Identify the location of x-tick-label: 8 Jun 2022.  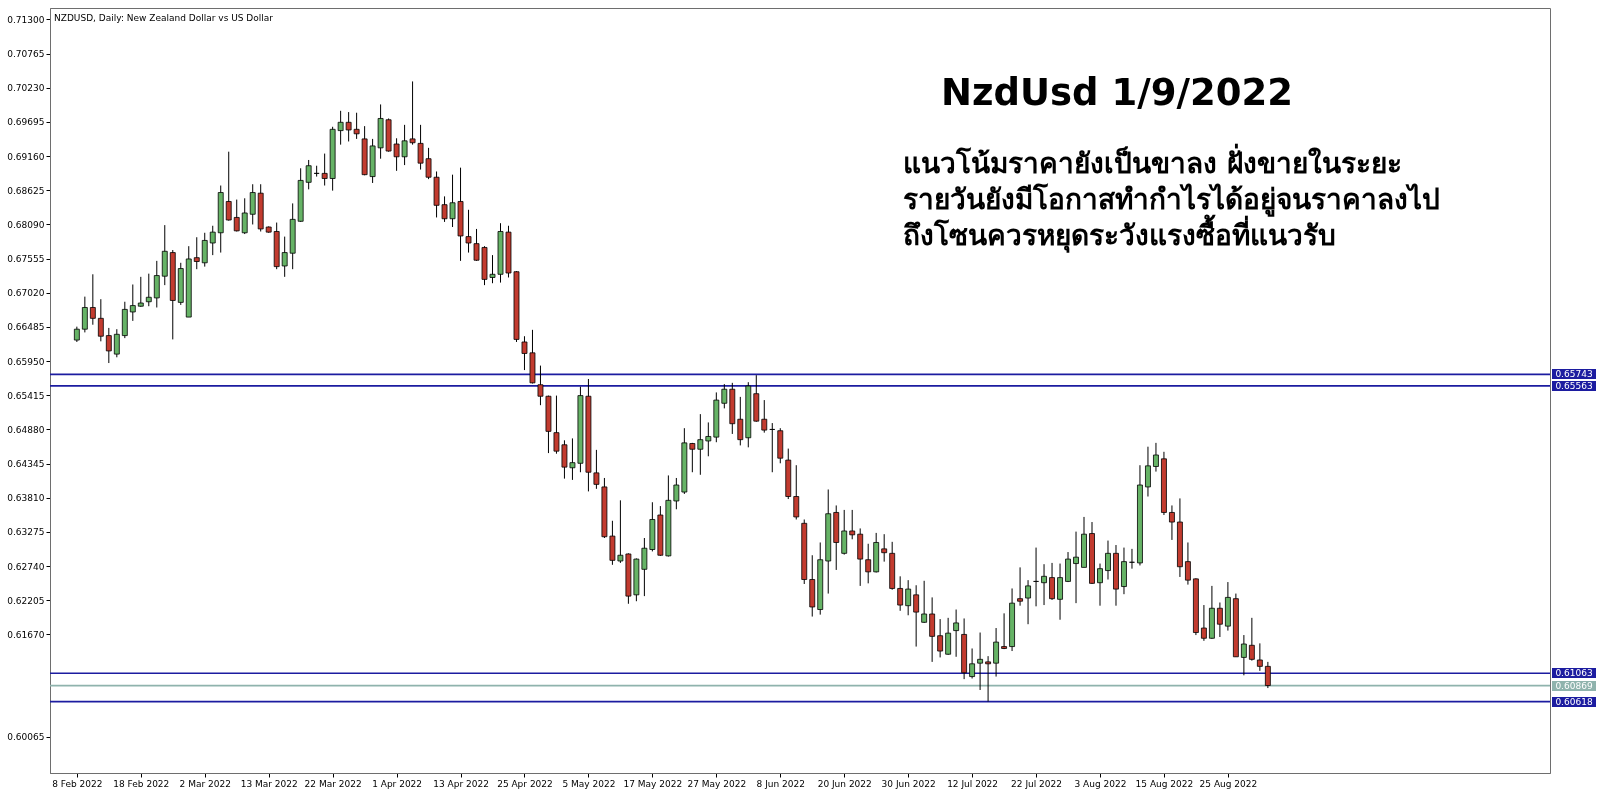
(780, 783).